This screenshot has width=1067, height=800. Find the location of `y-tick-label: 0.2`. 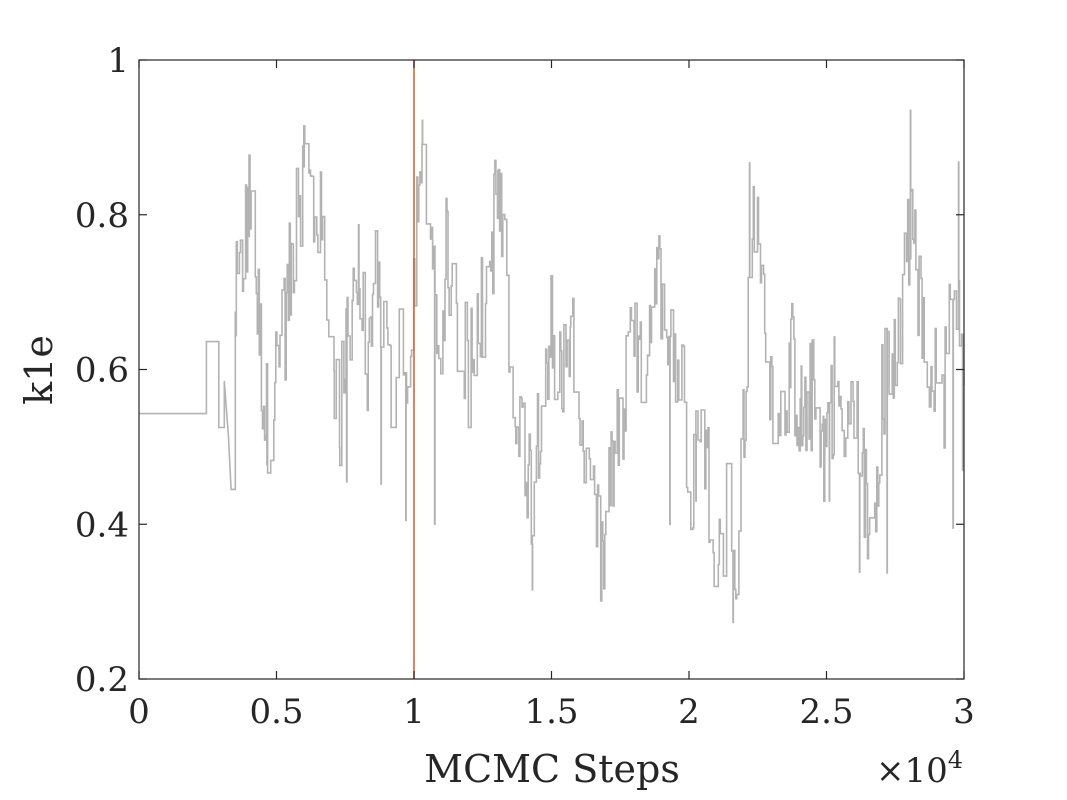

y-tick-label: 0.2 is located at coordinates (102, 680).